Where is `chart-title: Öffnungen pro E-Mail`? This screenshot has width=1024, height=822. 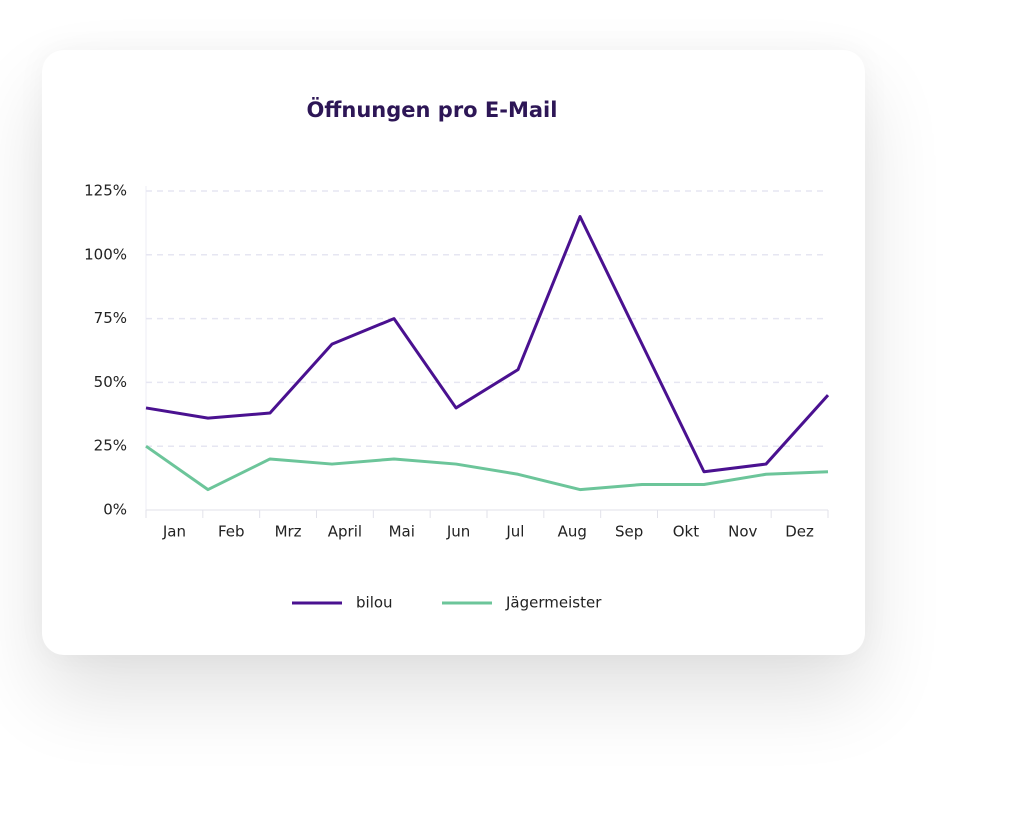
chart-title: Öffnungen pro E-Mail is located at coordinates (432, 109).